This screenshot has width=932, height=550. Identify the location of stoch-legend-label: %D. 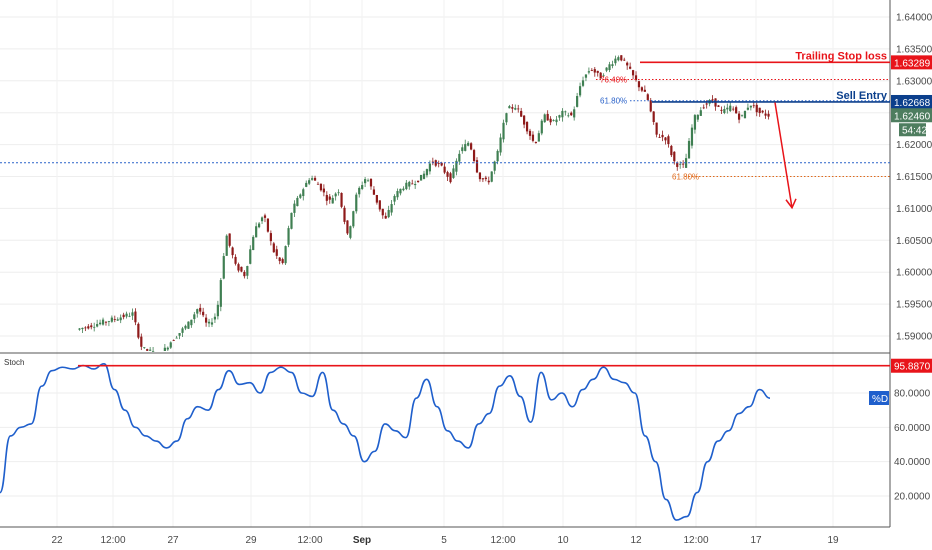
(880, 399).